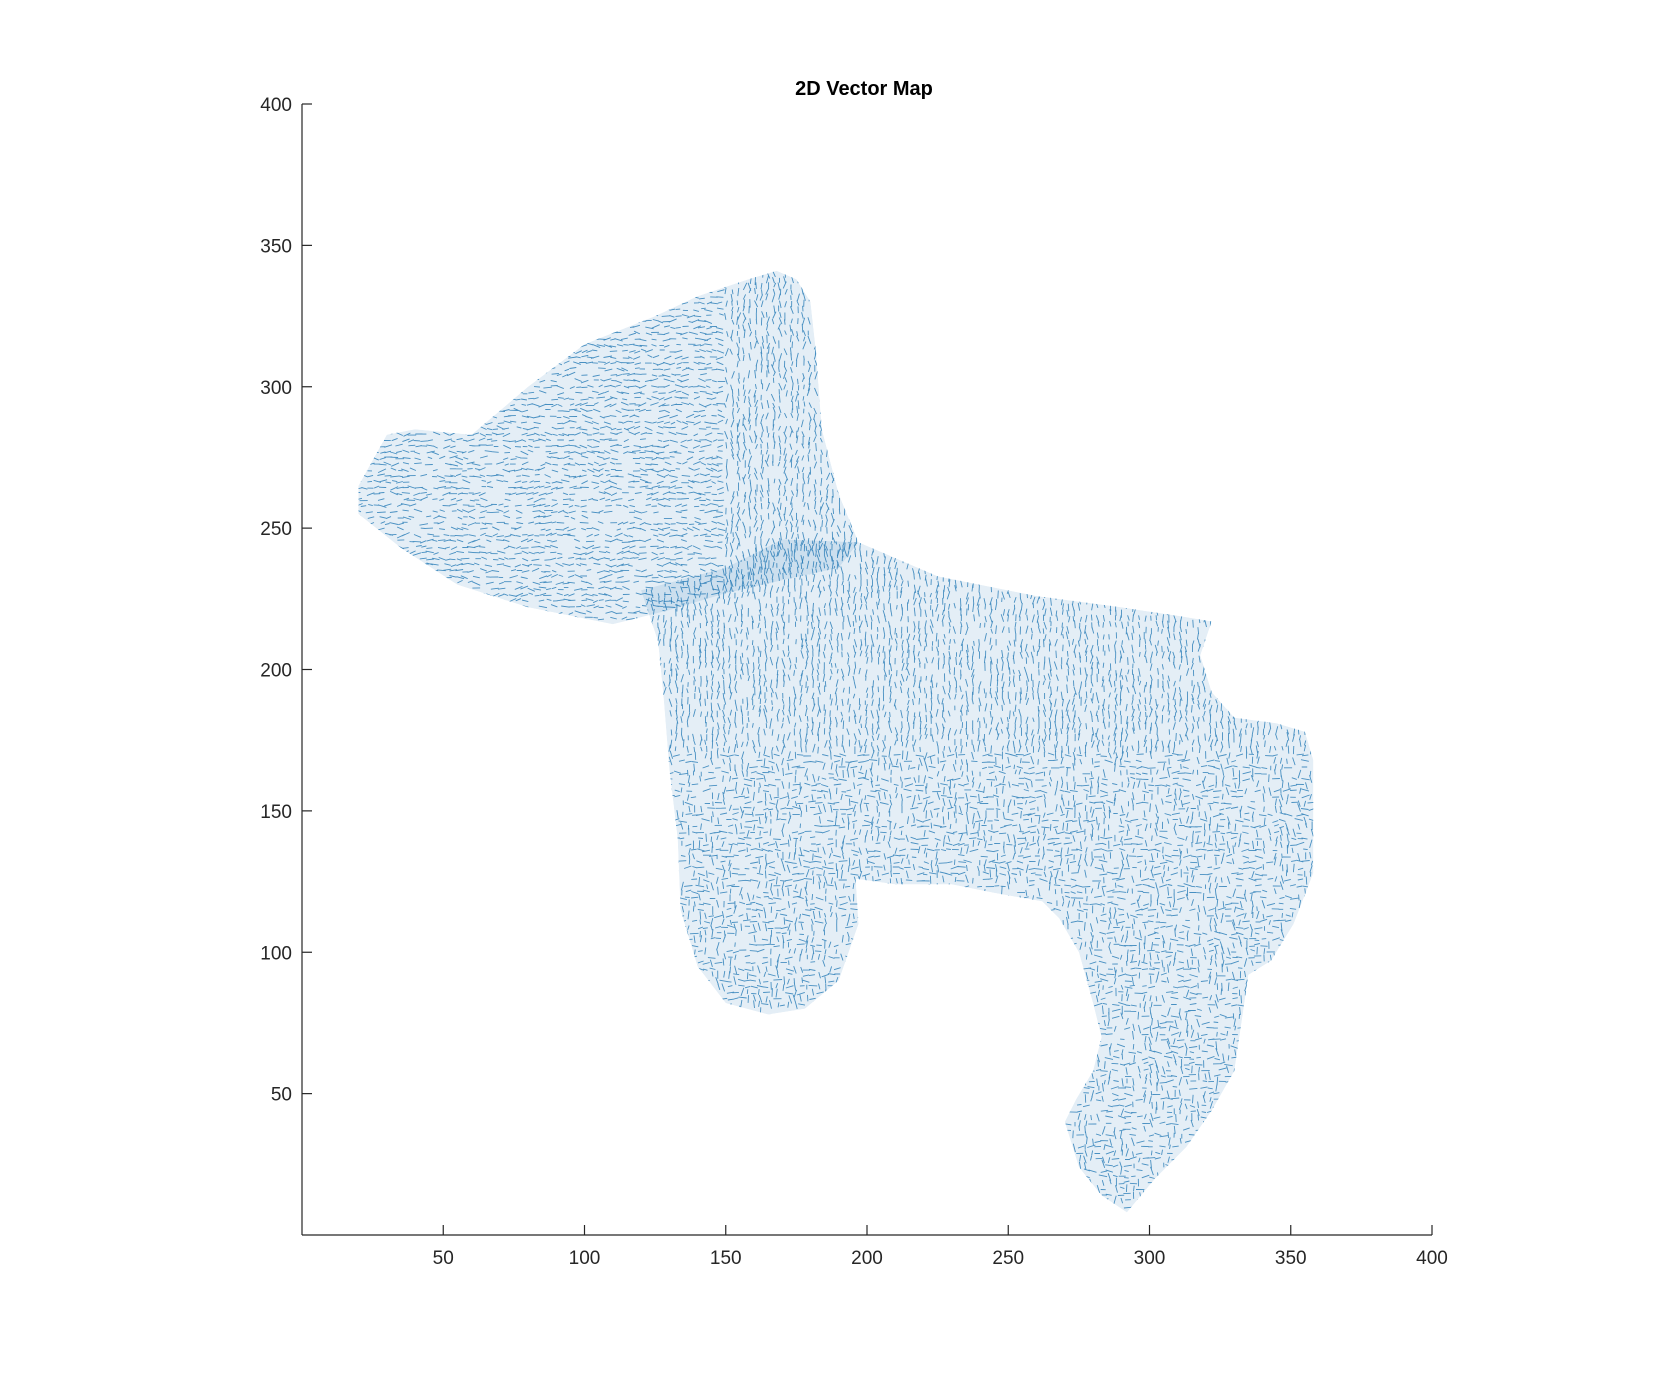  What do you see at coordinates (276, 105) in the screenshot?
I see `y-tick-label: 400` at bounding box center [276, 105].